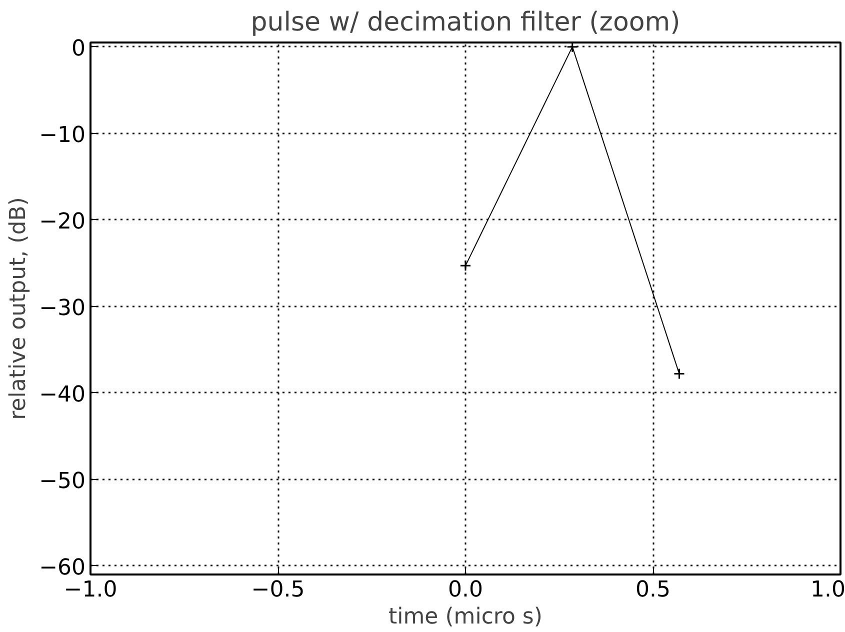 The image size is (845, 632). What do you see at coordinates (465, 617) in the screenshot?
I see `x-axis-title: time (micro s)` at bounding box center [465, 617].